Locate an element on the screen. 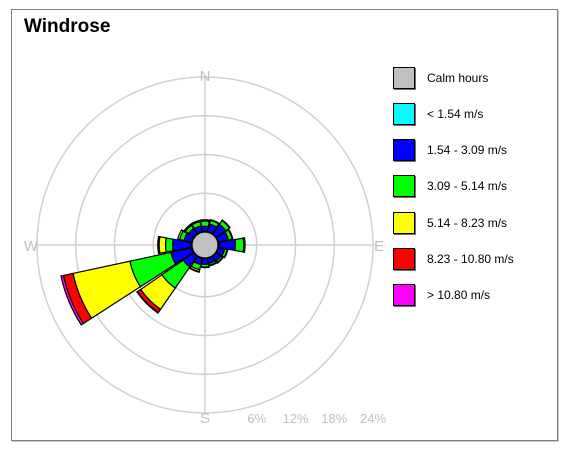 This screenshot has height=451, width=568. calm-circle is located at coordinates (205, 245).